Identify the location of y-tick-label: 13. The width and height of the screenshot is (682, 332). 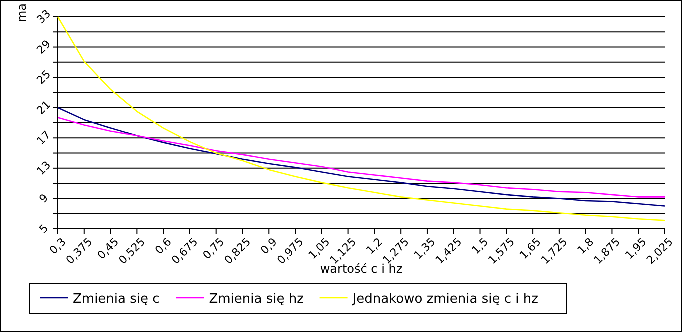
(44, 168).